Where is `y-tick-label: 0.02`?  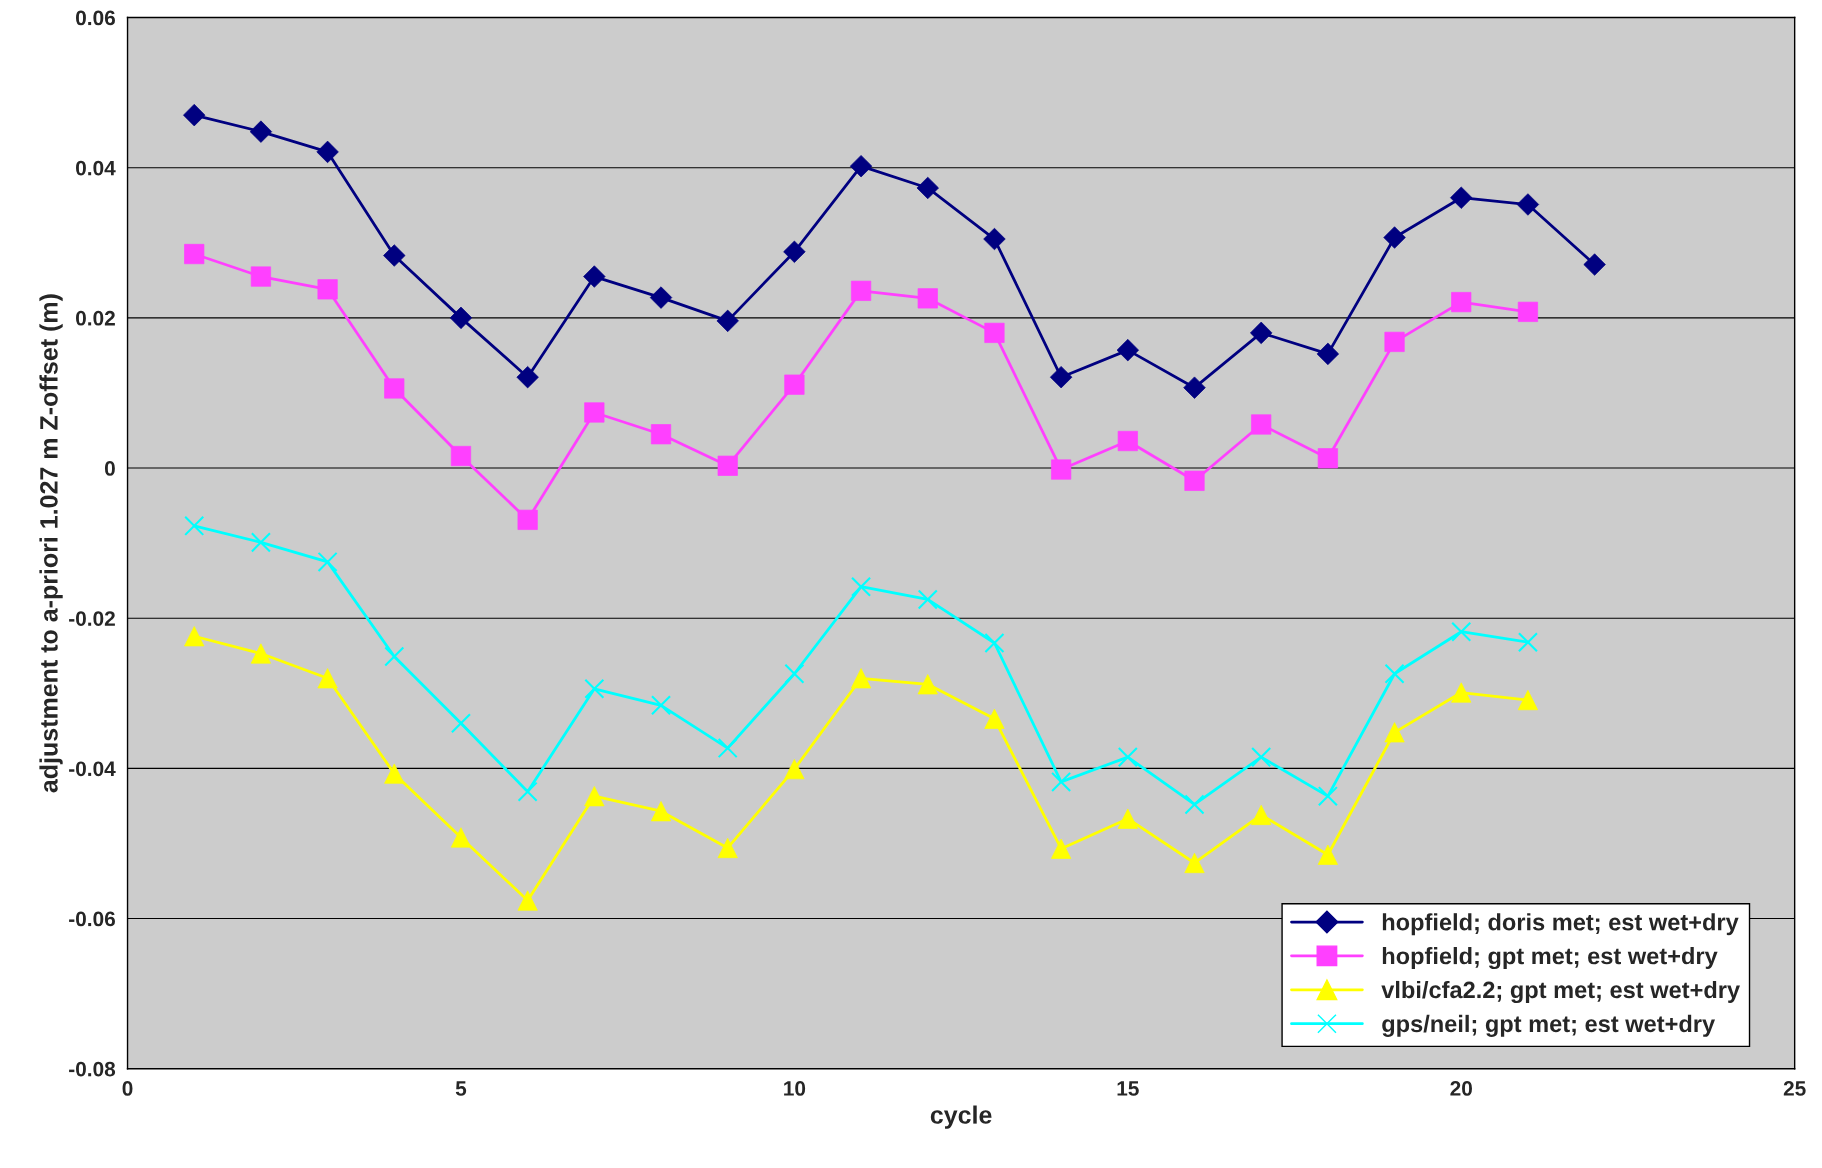
y-tick-label: 0.02 is located at coordinates (95, 318).